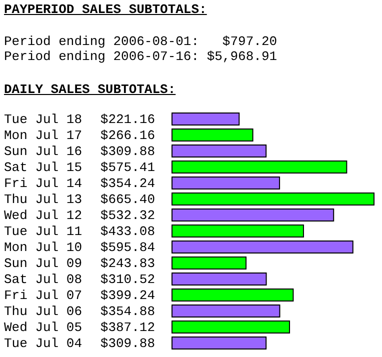  I want to click on chart-subtitle: DAILY SALES SUBTOTALS:, so click(90, 89).